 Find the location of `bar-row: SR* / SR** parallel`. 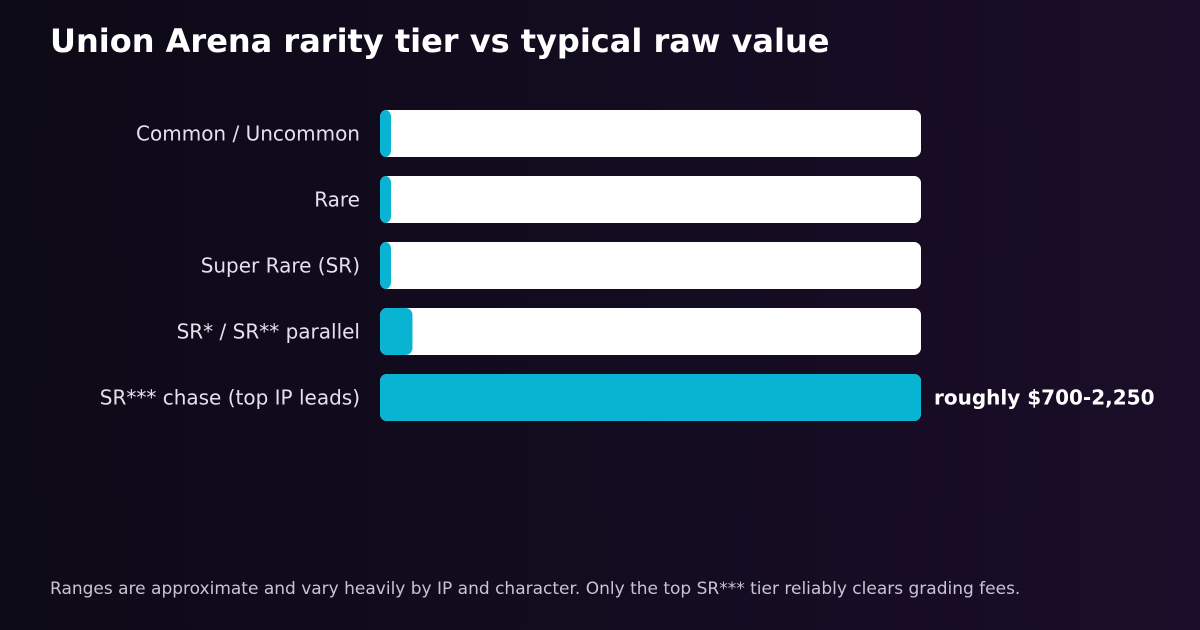

bar-row: SR* / SR** parallel is located at coordinates (549, 331).